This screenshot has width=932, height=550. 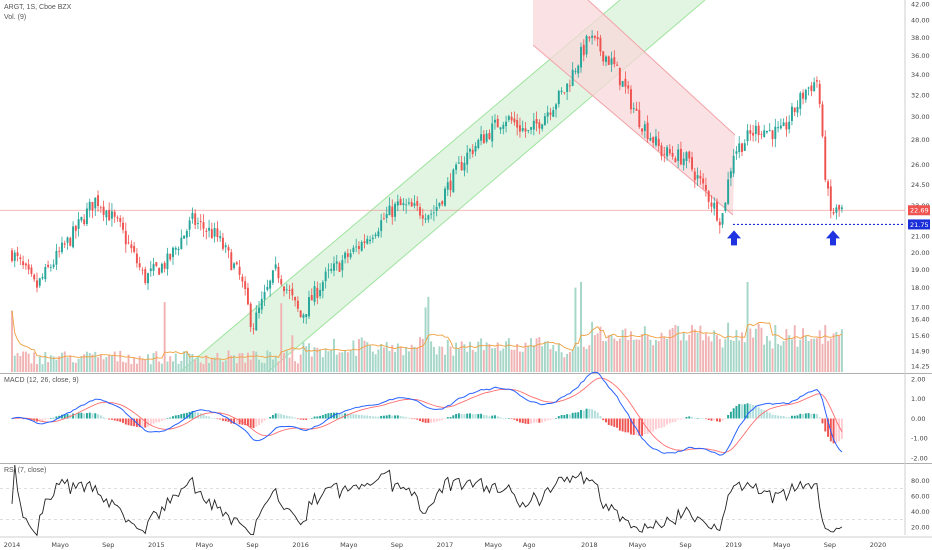 What do you see at coordinates (427, 413) in the screenshot?
I see `macd-line` at bounding box center [427, 413].